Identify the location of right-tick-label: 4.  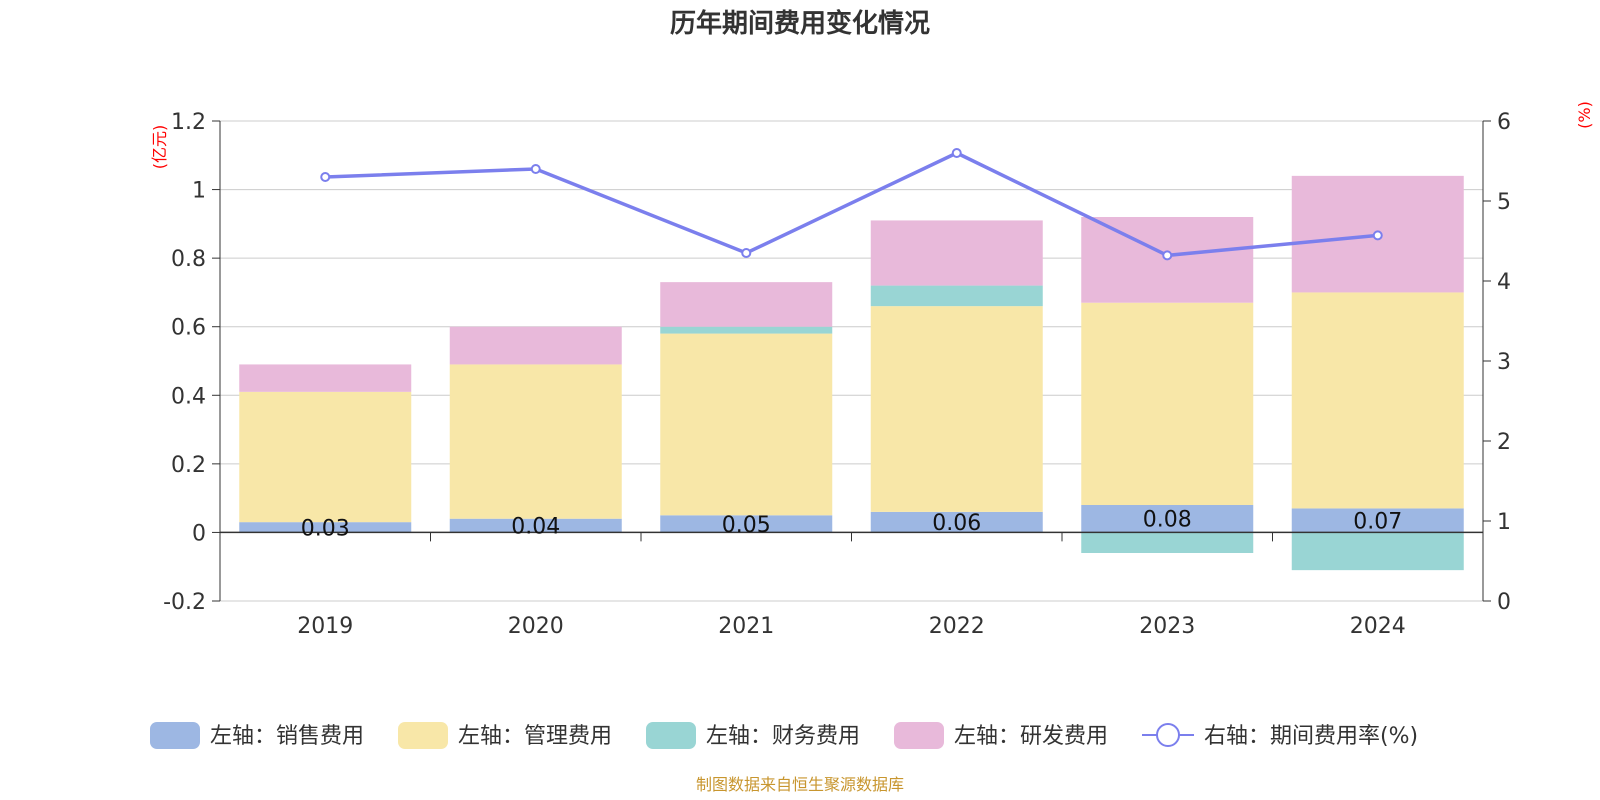
(1504, 282).